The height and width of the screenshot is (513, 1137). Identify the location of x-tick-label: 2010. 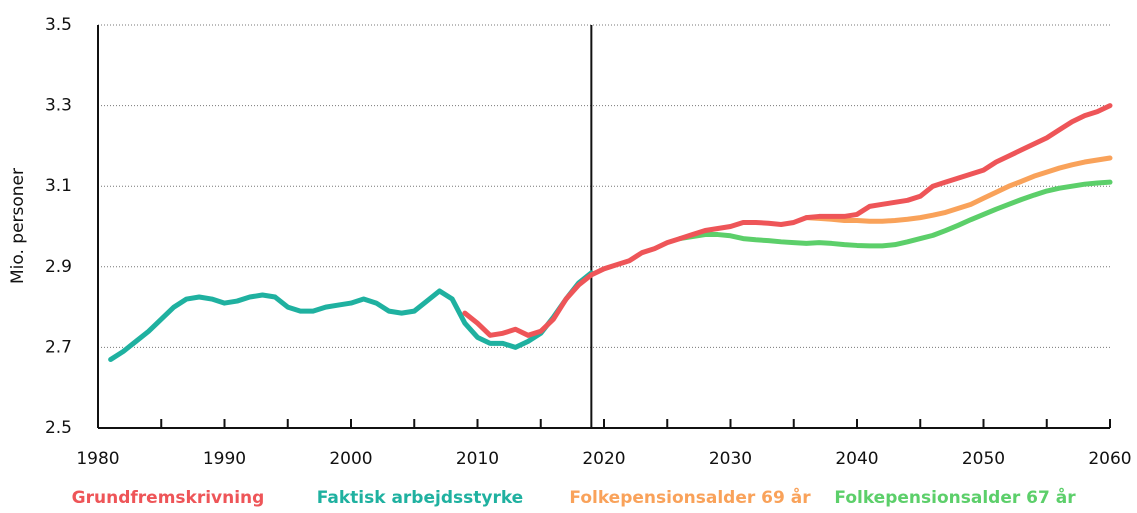
(477, 459).